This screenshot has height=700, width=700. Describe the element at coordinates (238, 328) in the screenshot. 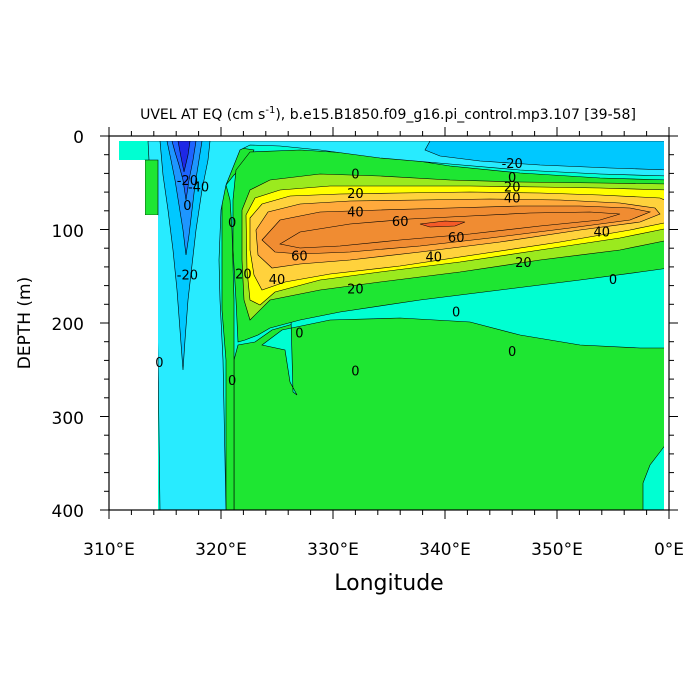

I see `fill-left-green-column` at that location.